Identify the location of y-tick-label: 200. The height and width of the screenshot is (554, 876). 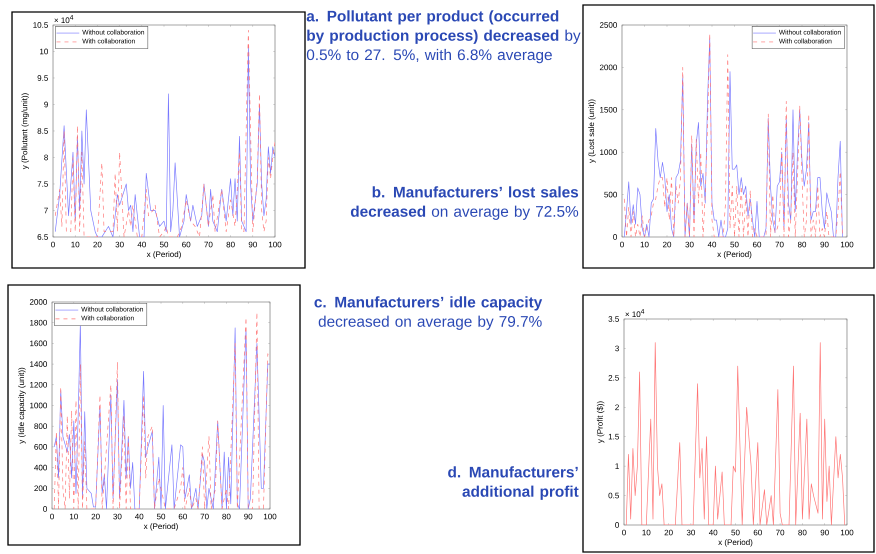
(40, 488).